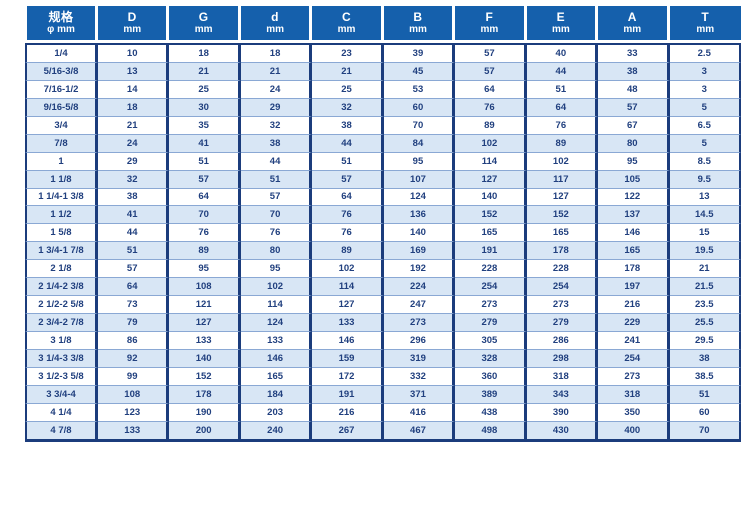 This screenshot has height=525, width=750. What do you see at coordinates (634, 358) in the screenshot?
I see `value-cell: 254` at bounding box center [634, 358].